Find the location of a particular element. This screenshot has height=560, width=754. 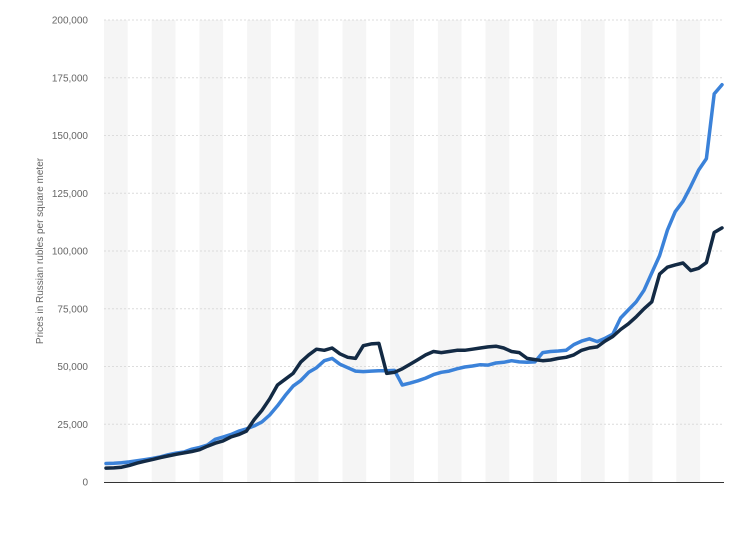

y-tick-label: 100,000 is located at coordinates (70, 252).